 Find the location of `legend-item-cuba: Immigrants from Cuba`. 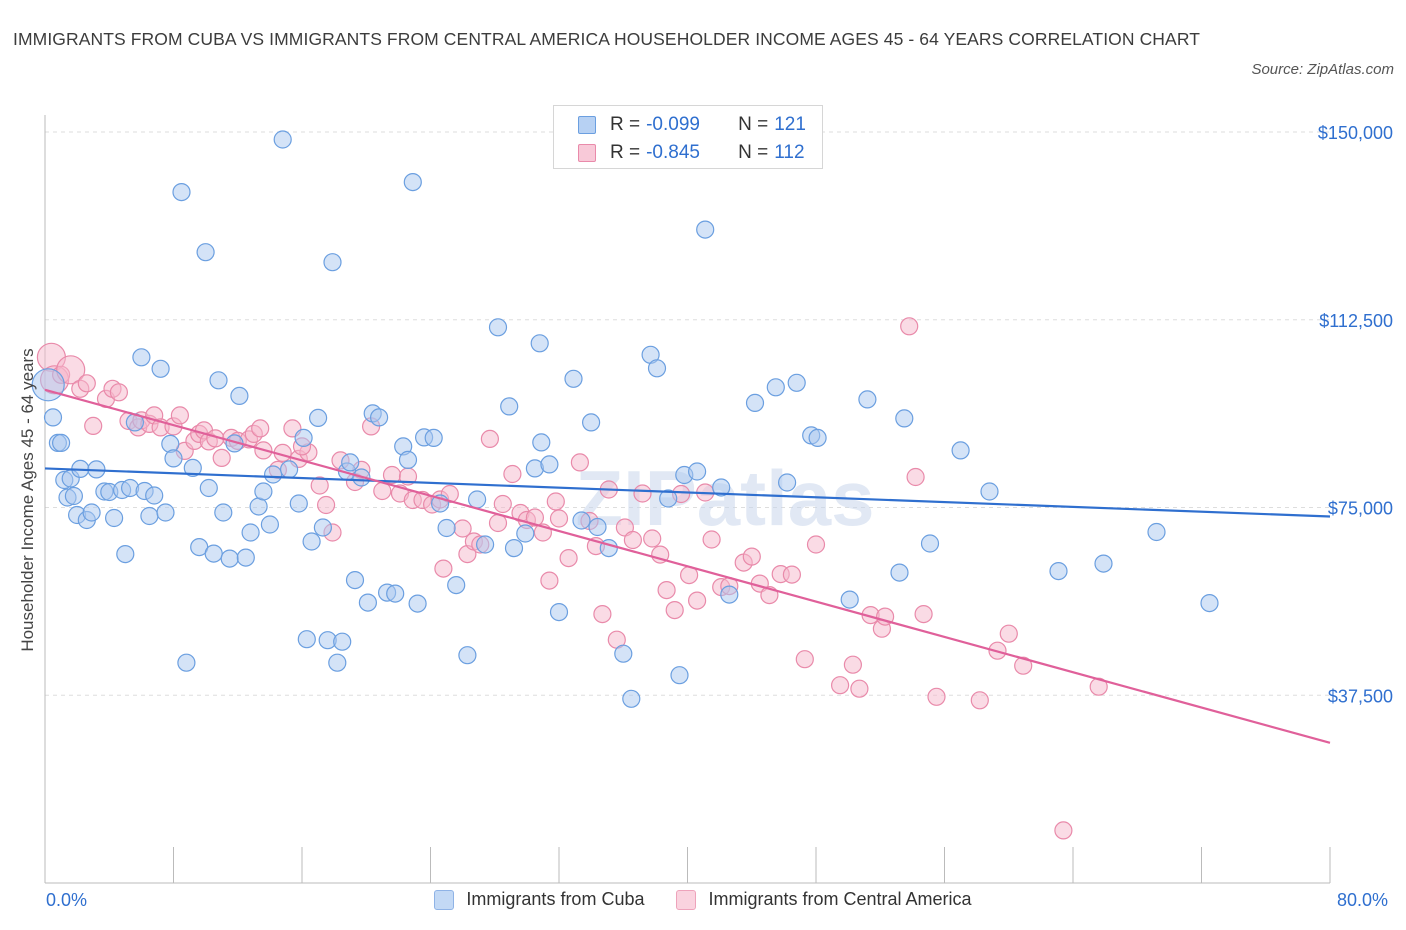

legend-item-cuba: Immigrants from Cuba is located at coordinates (539, 899).